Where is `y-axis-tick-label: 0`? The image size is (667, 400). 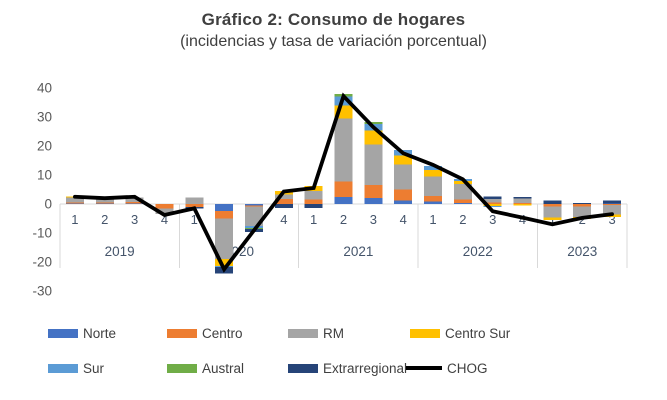 y-axis-tick-label: 0 is located at coordinates (48, 204).